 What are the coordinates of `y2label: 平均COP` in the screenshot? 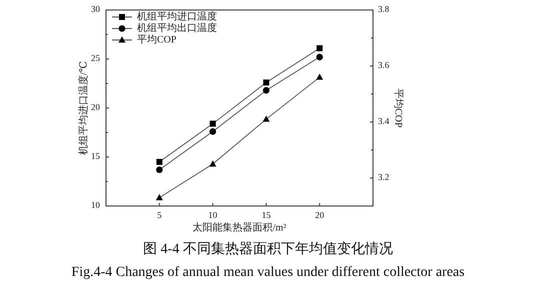 It's located at (398, 108).